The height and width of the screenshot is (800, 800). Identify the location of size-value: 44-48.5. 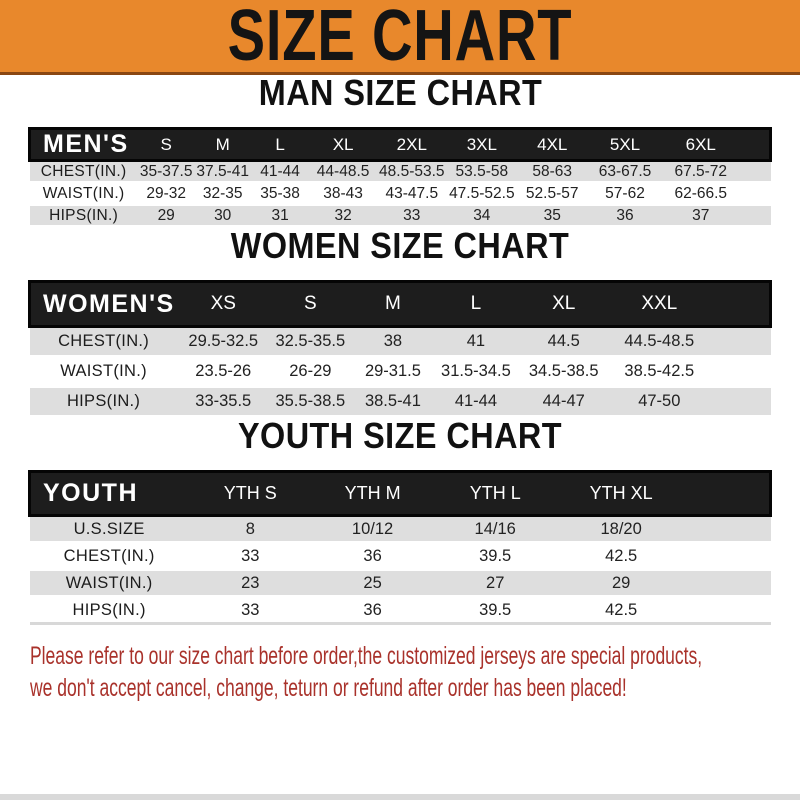
(343, 172).